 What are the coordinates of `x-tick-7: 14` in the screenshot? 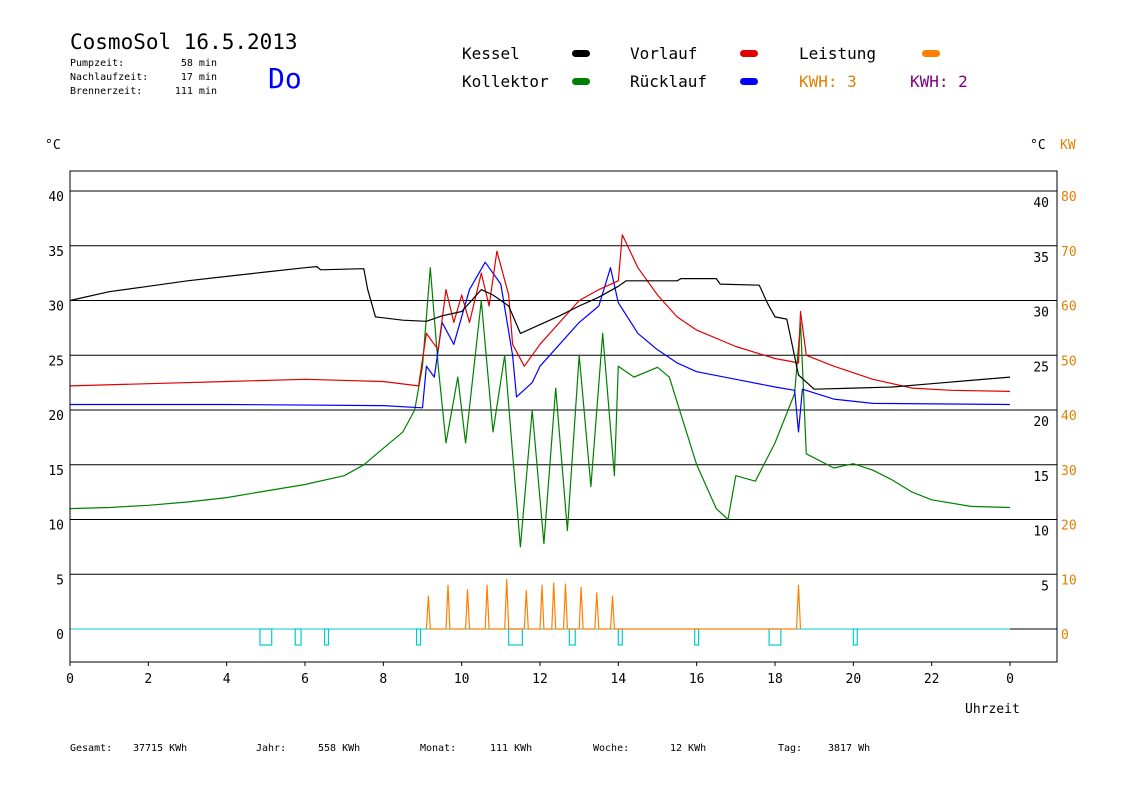 It's located at (619, 679).